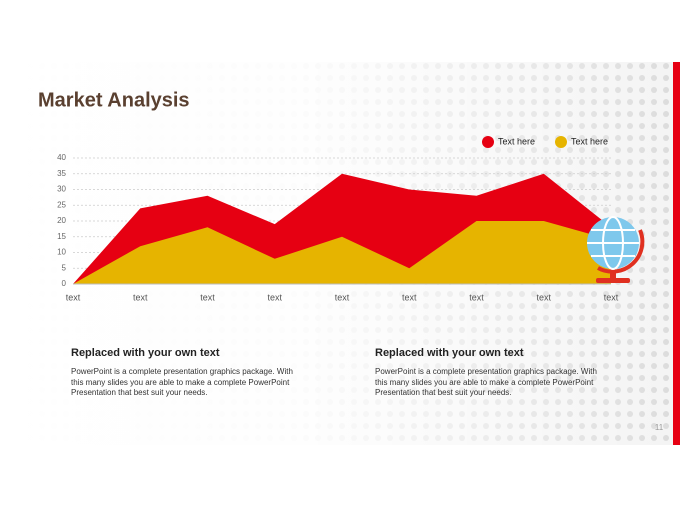 The image size is (680, 510). Describe the element at coordinates (616, 249) in the screenshot. I see `globe-icon` at that location.